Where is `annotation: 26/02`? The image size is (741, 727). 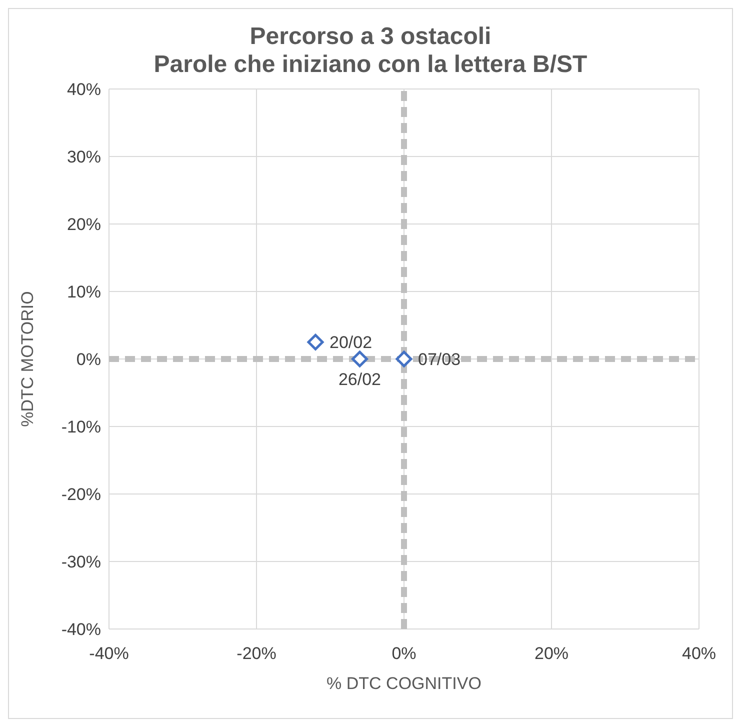 annotation: 26/02 is located at coordinates (360, 380).